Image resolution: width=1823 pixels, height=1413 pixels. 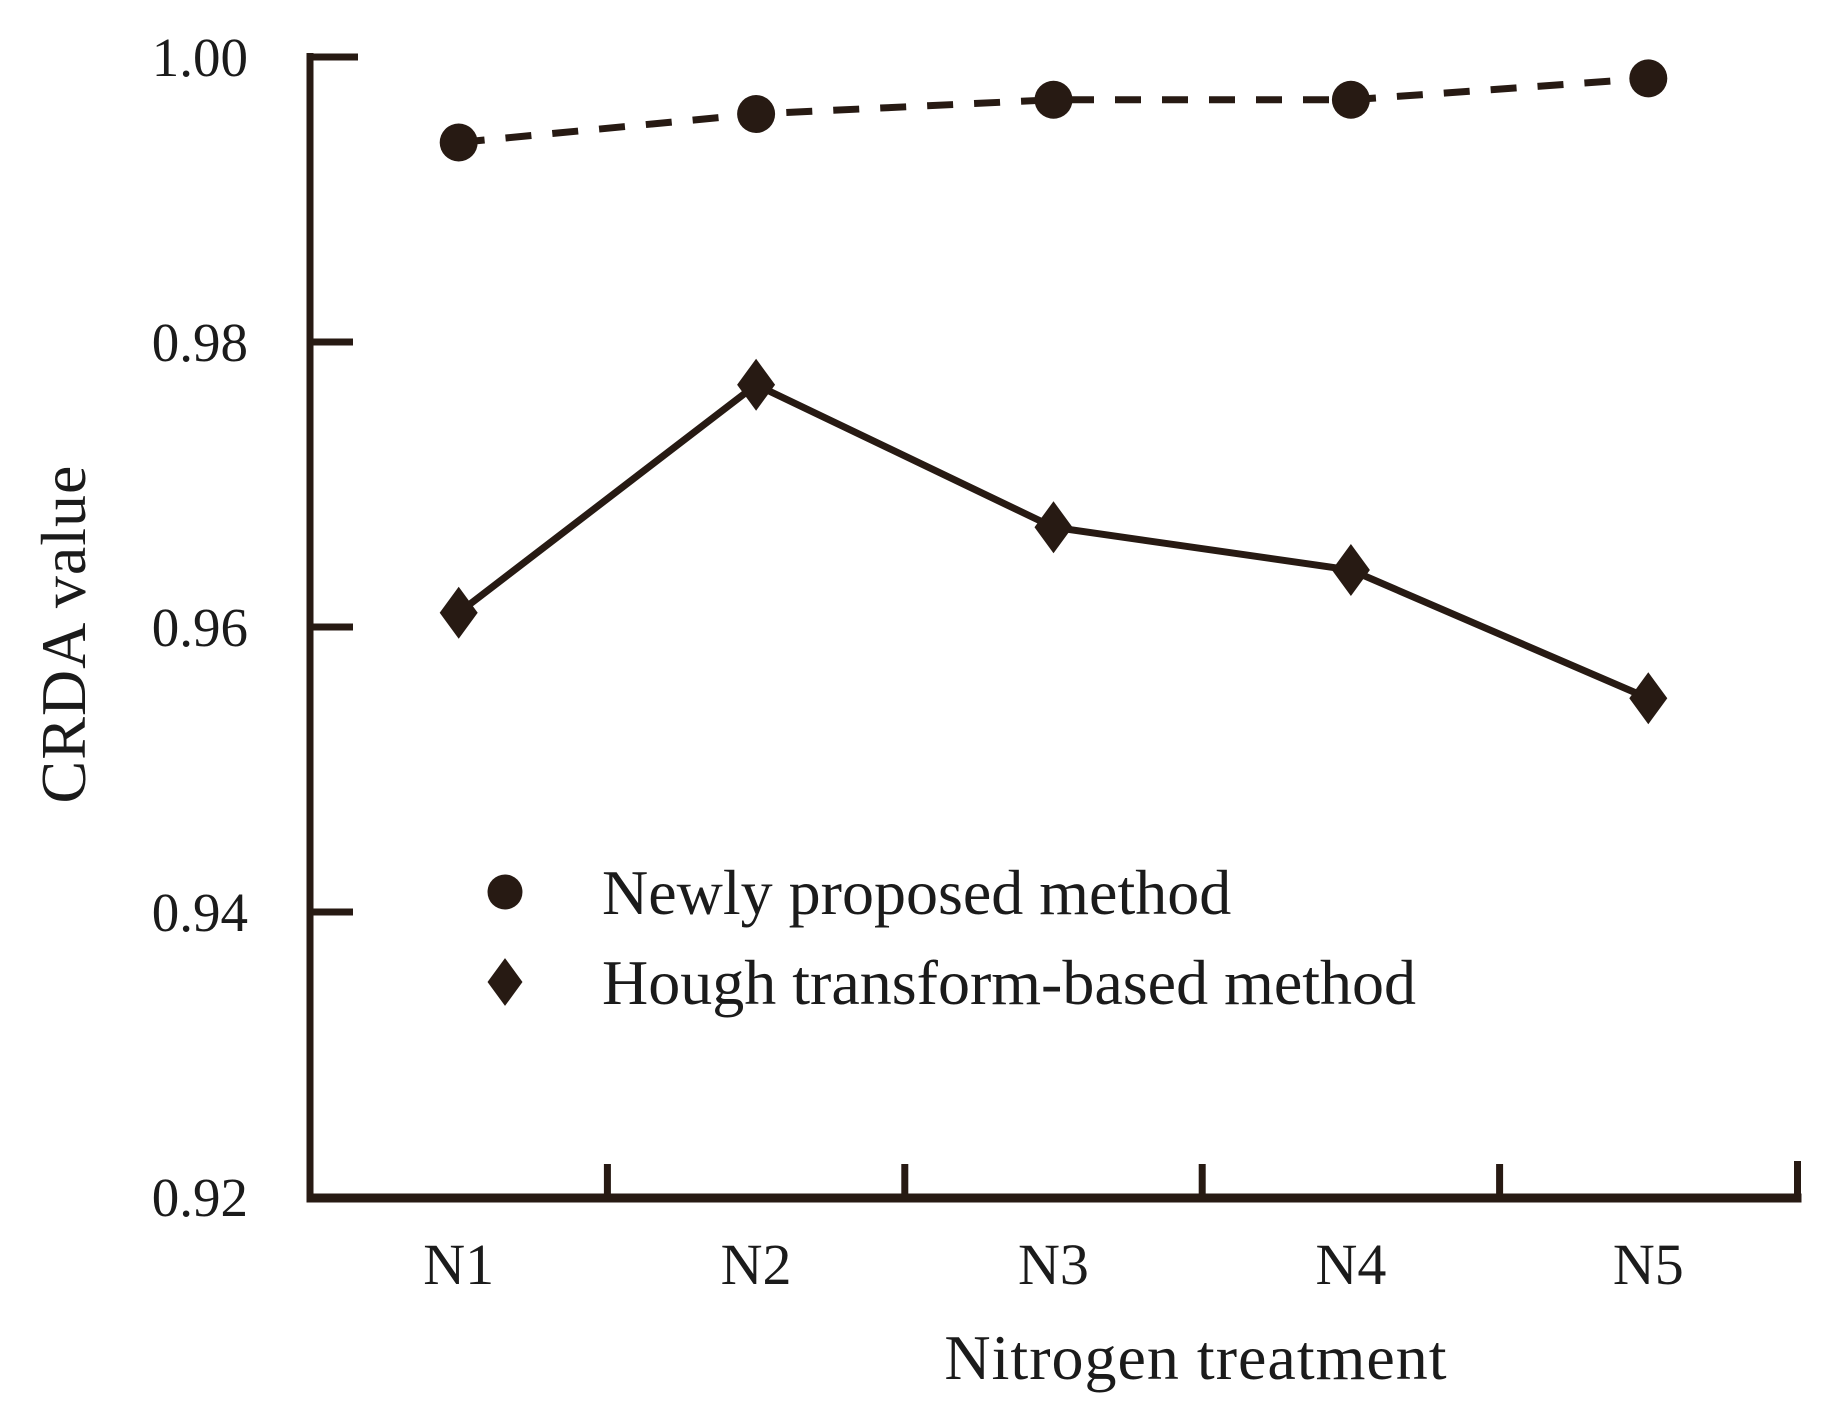 I want to click on series-circle, so click(x=1053, y=110).